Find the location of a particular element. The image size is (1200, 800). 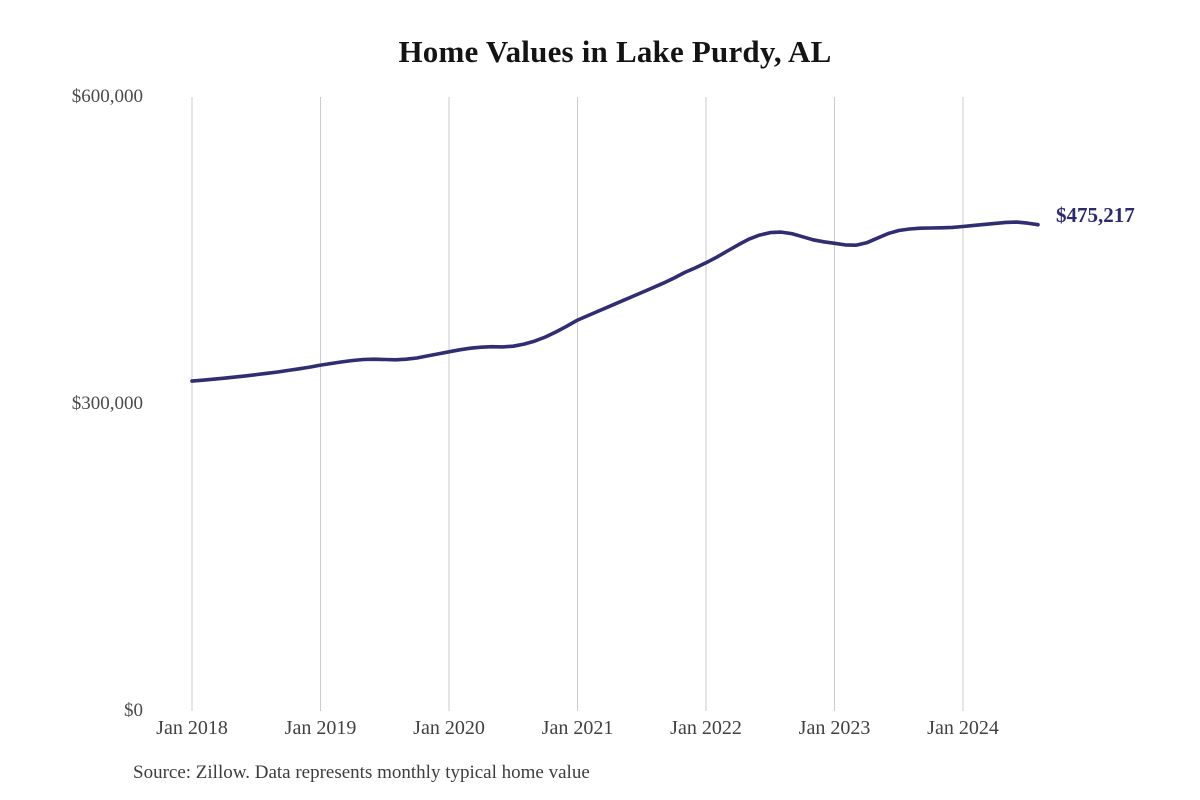

y-axis-tick-label: $300,000 is located at coordinates (107, 403).